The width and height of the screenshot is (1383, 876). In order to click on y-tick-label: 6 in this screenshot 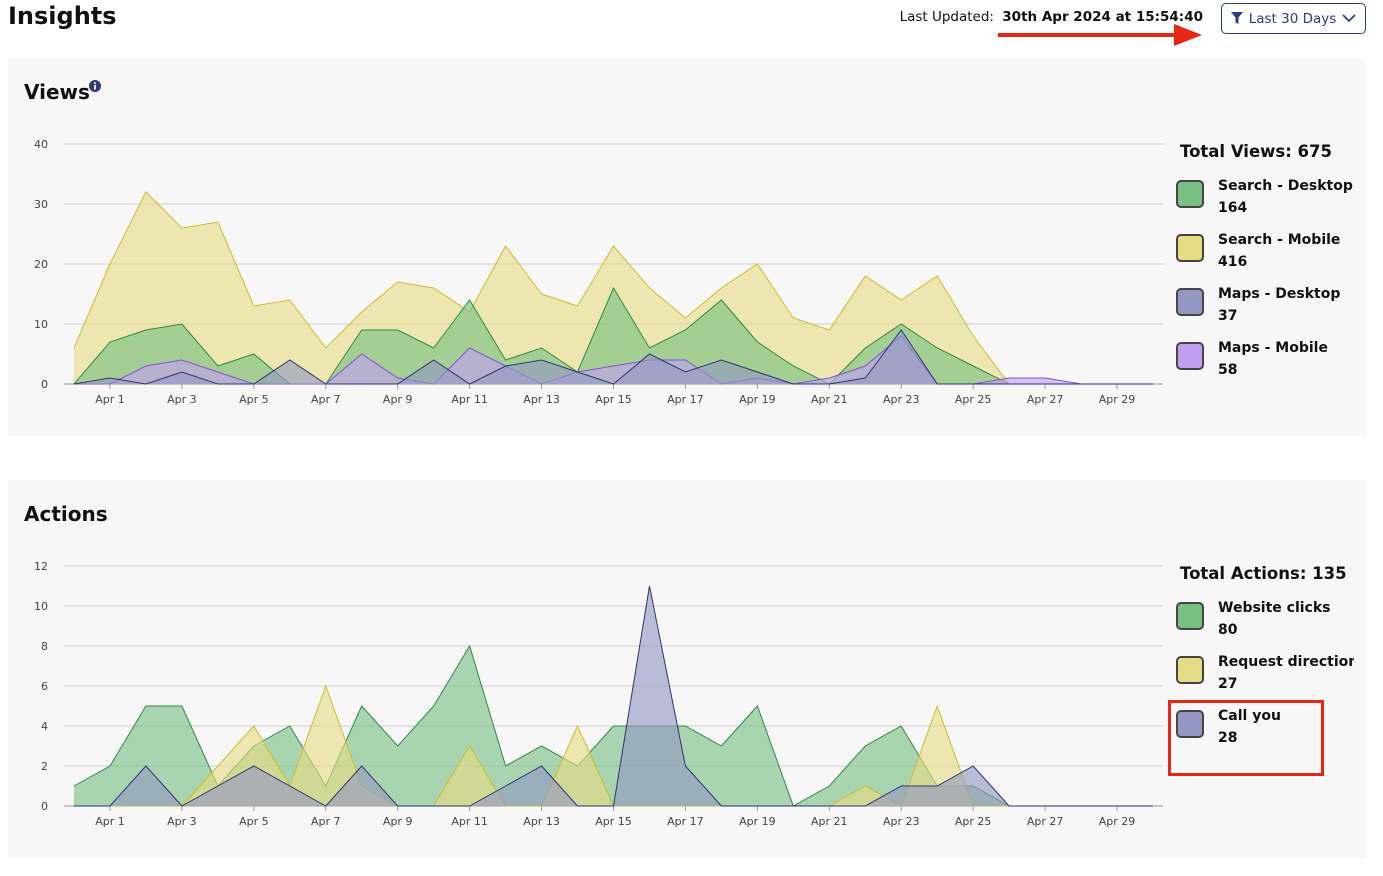, I will do `click(44, 686)`.